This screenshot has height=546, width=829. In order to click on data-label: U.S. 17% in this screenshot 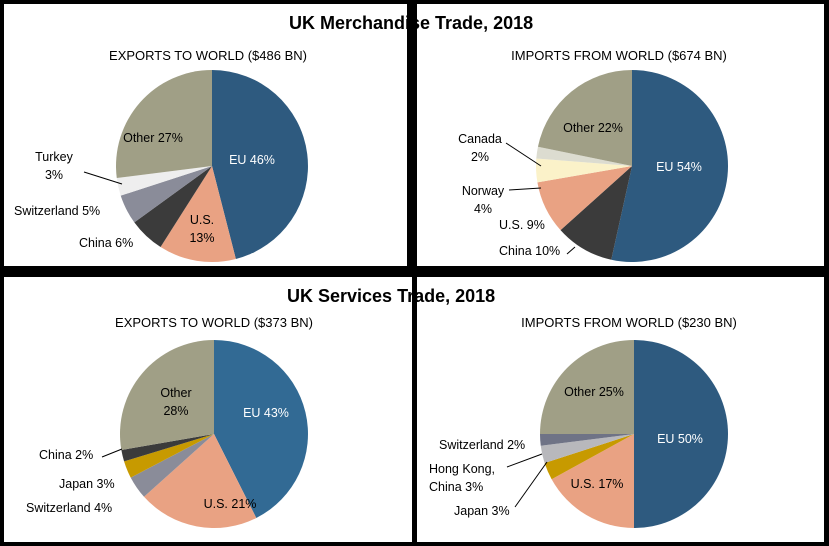, I will do `click(597, 484)`.